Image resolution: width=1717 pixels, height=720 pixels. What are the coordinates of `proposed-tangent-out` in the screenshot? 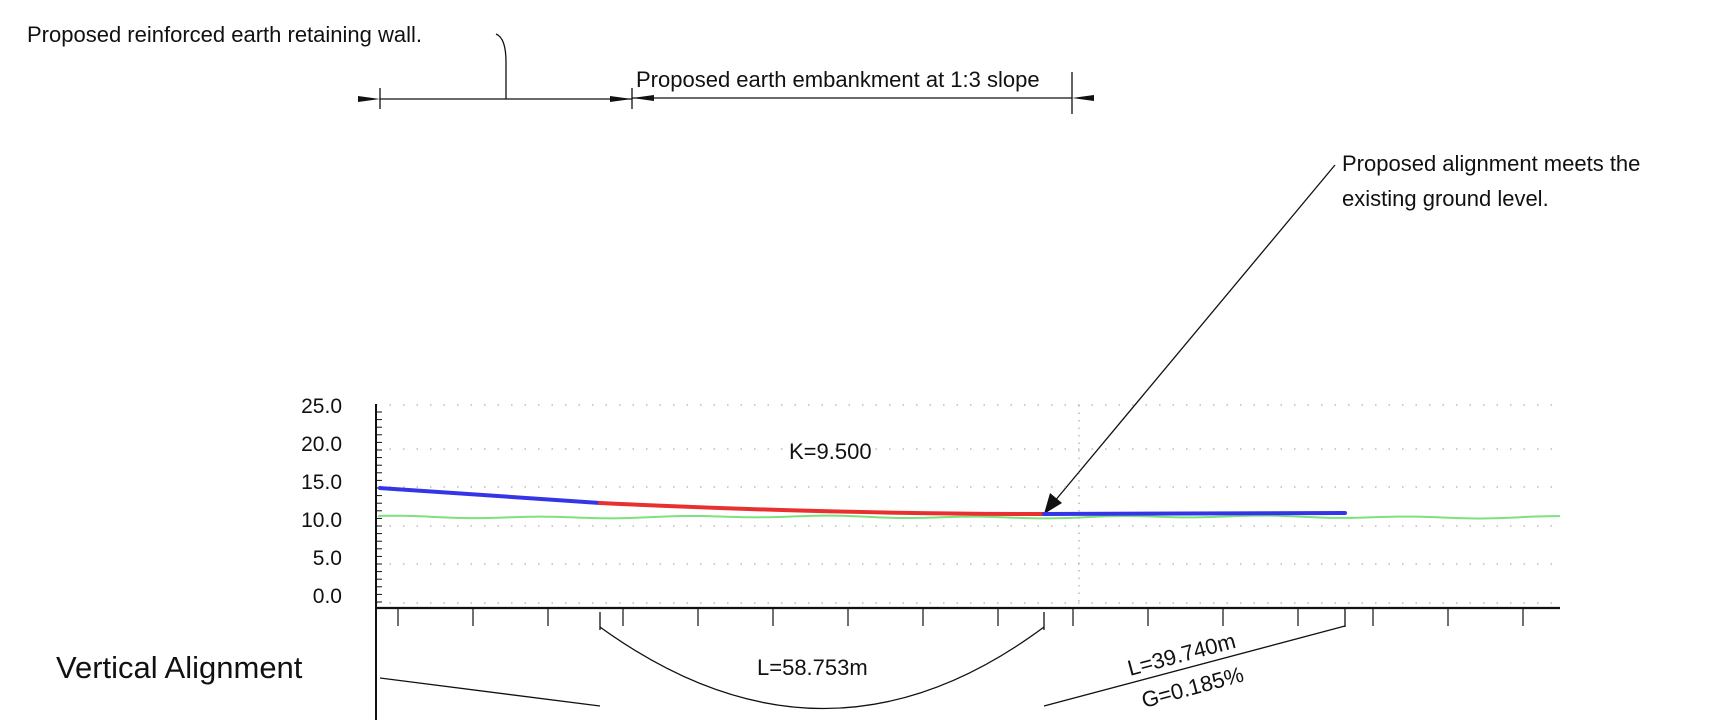 It's located at (1194, 513).